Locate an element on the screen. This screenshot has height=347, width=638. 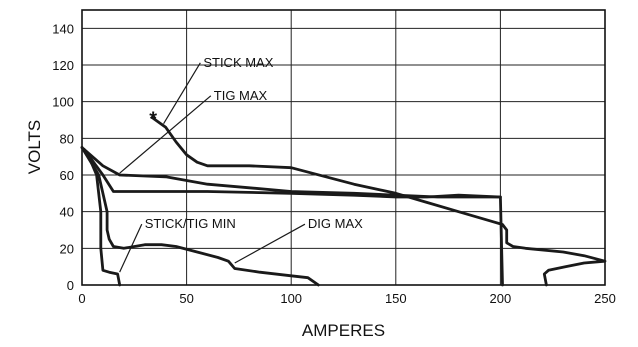
leader-line-dig-max is located at coordinates (270, 243).